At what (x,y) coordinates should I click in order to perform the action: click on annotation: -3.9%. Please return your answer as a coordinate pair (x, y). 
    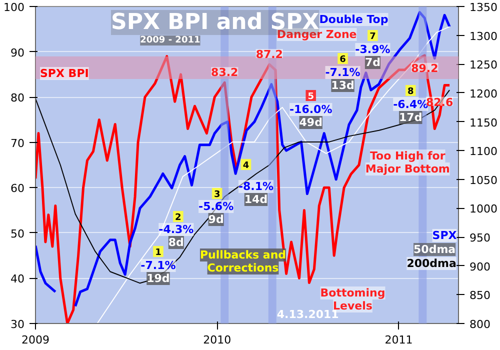
    Looking at the image, I should click on (372, 49).